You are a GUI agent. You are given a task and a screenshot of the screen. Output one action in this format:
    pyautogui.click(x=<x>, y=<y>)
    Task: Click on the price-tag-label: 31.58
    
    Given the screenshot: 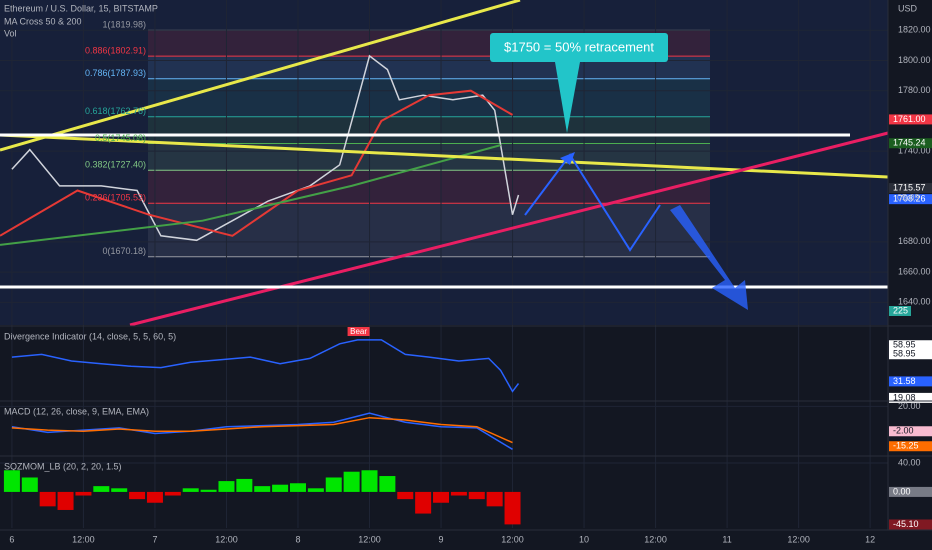 What is the action you would take?
    pyautogui.click(x=904, y=381)
    